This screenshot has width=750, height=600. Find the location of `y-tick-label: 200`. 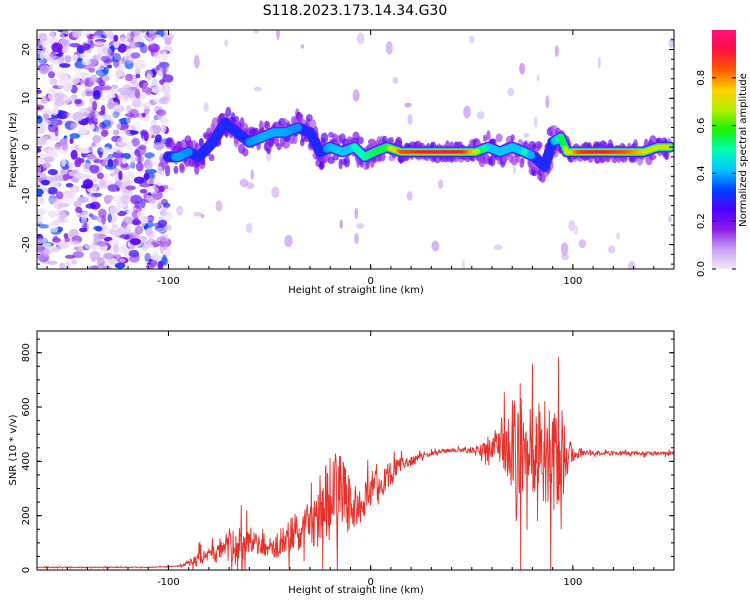

y-tick-label: 200 is located at coordinates (26, 515).